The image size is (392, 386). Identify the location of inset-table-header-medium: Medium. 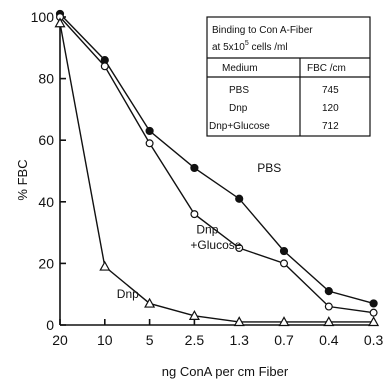
(240, 68).